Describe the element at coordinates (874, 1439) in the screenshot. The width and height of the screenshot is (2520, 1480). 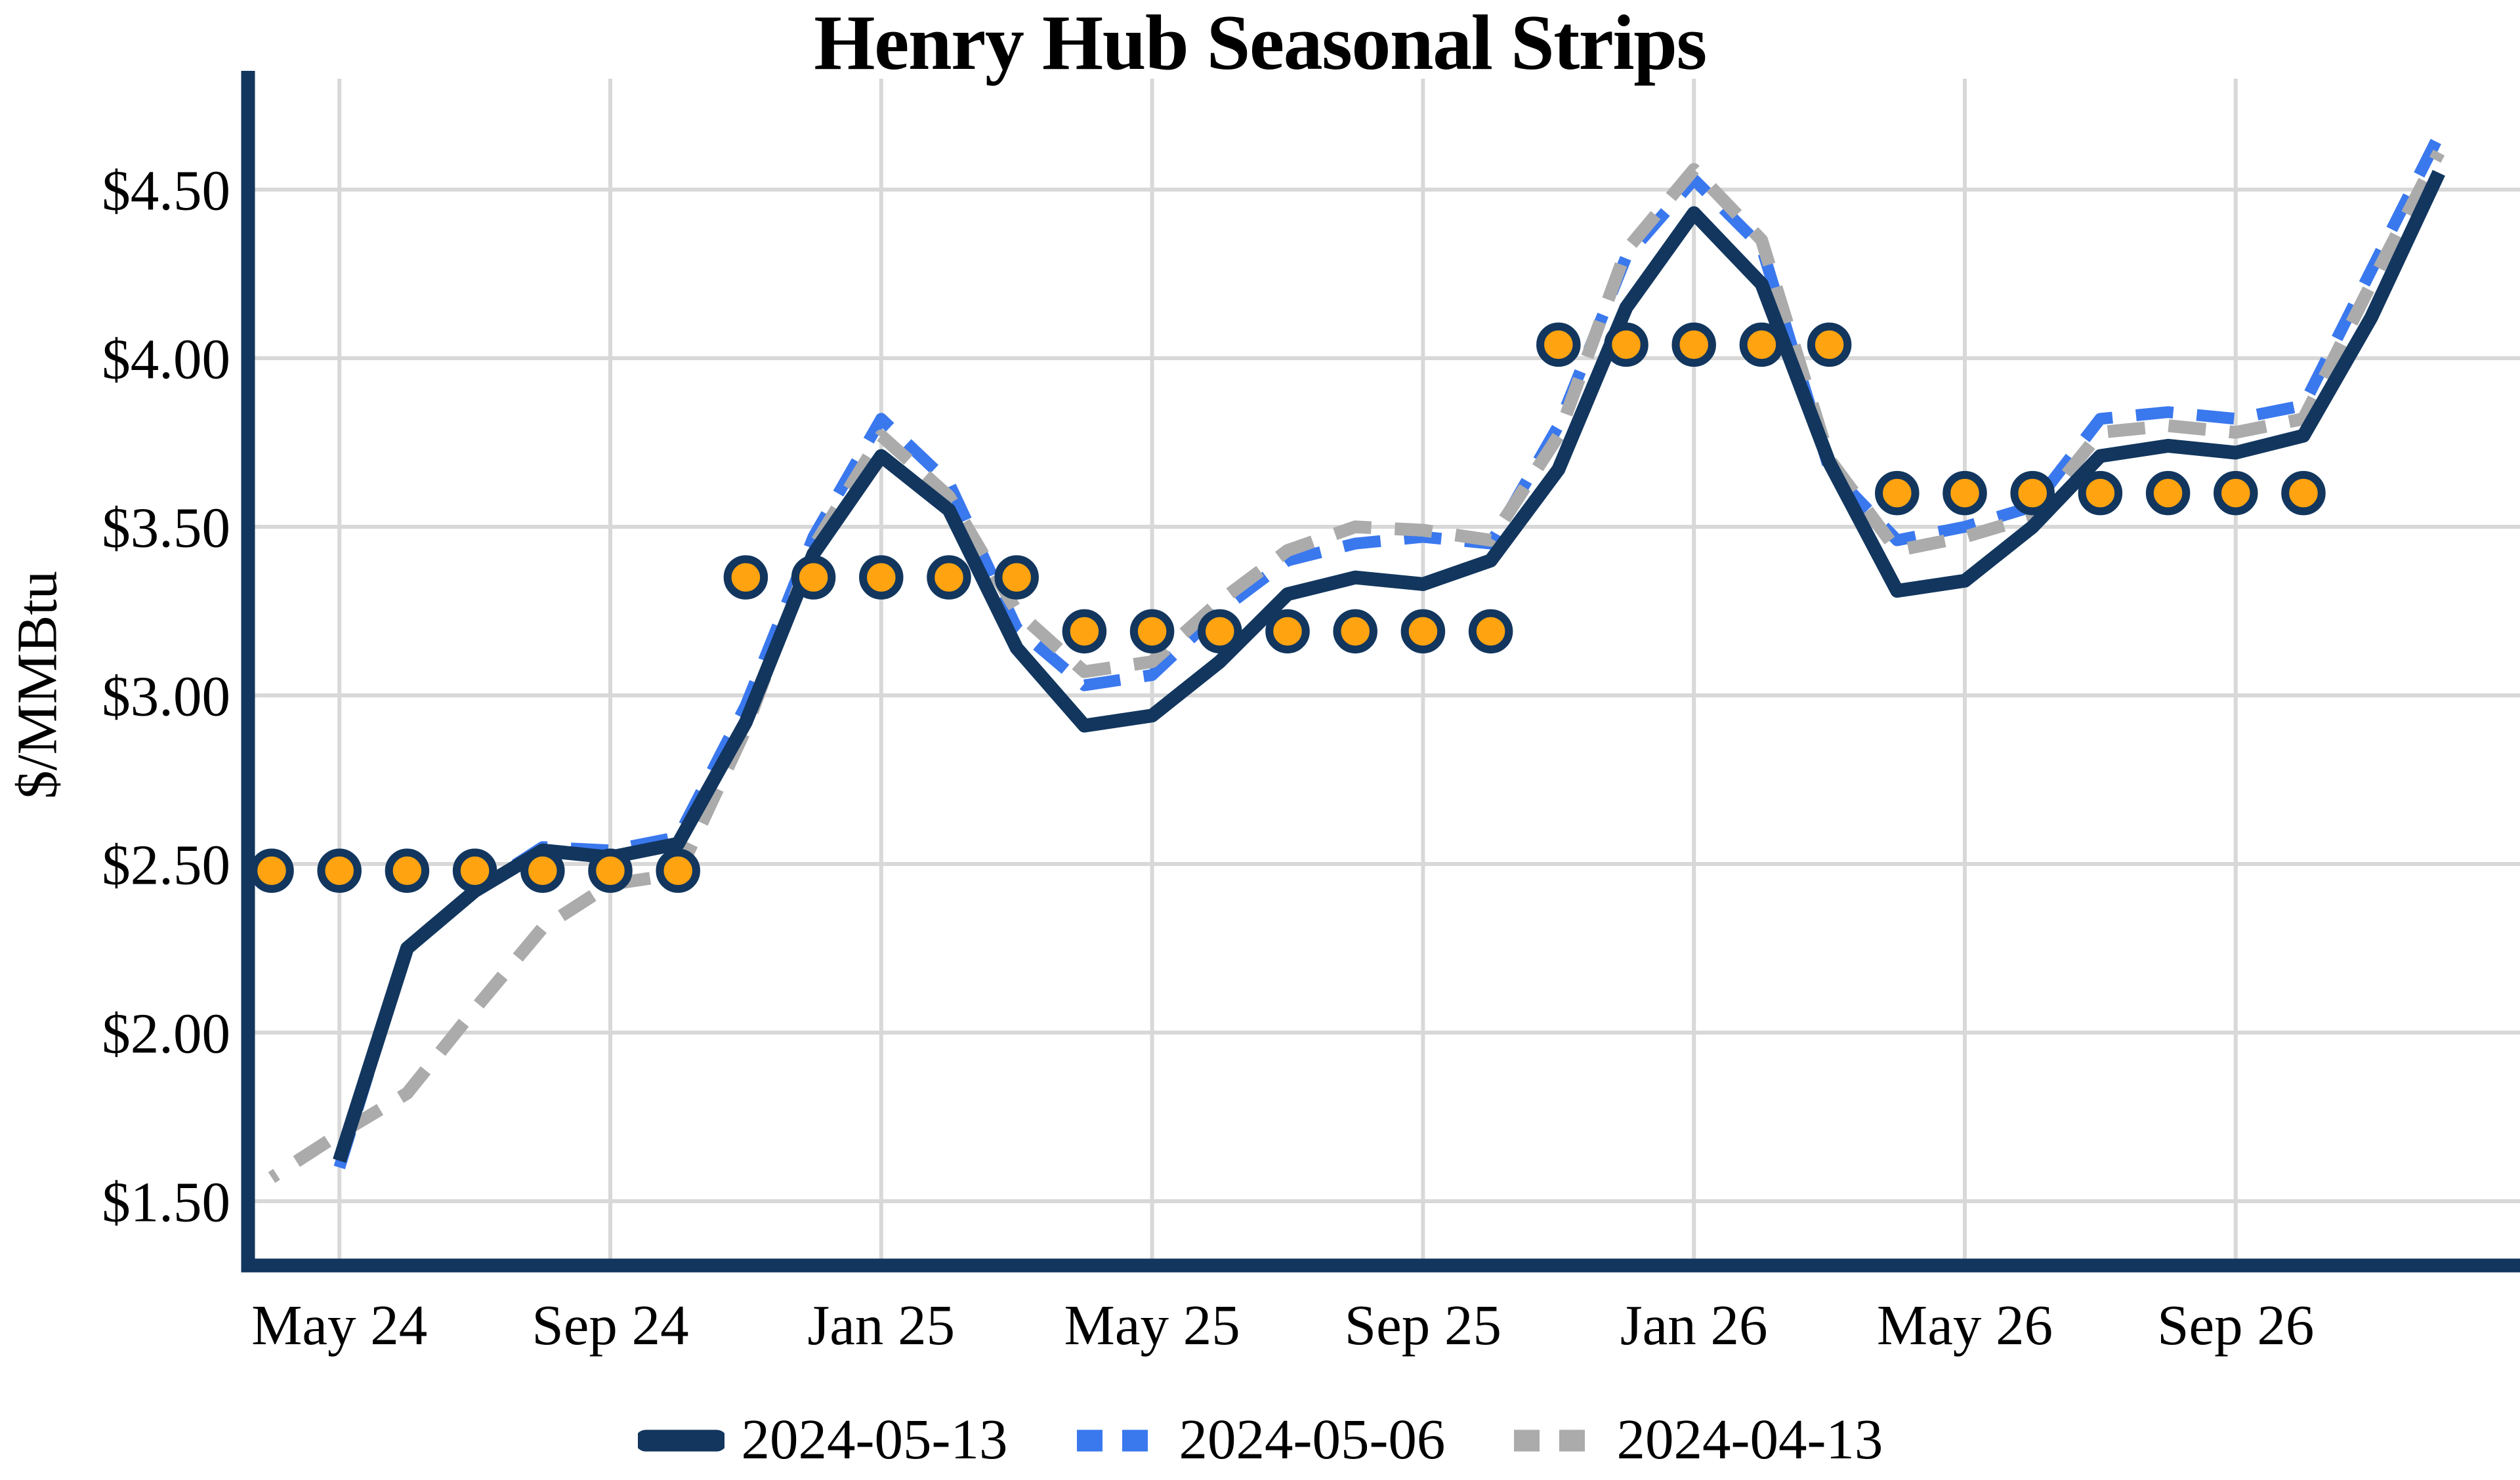
I see `legend-label: 2024-05-13` at that location.